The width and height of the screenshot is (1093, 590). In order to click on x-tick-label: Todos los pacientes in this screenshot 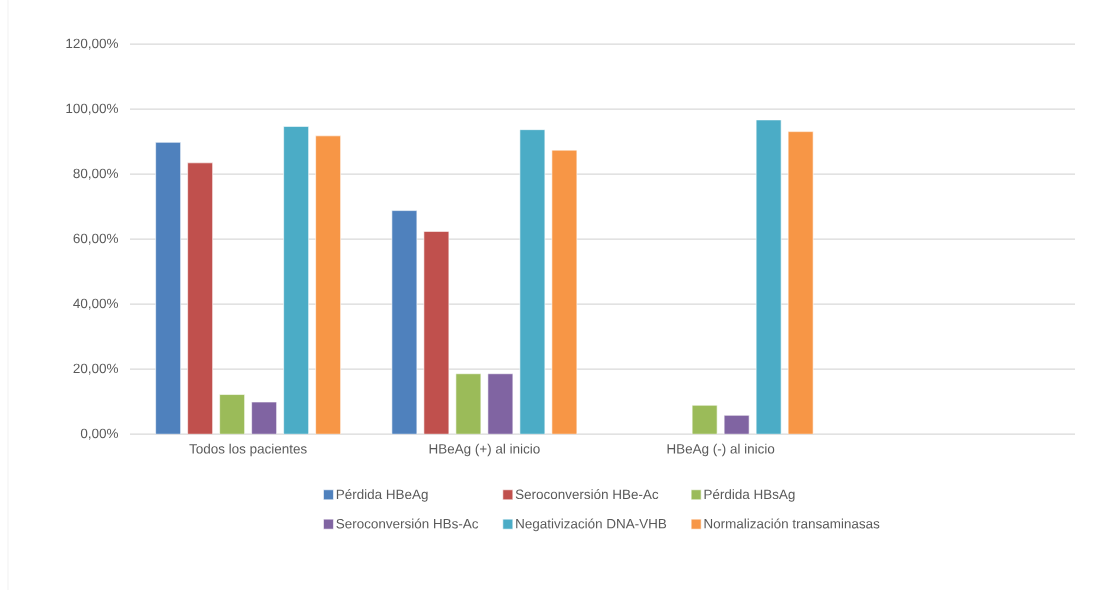, I will do `click(248, 450)`.